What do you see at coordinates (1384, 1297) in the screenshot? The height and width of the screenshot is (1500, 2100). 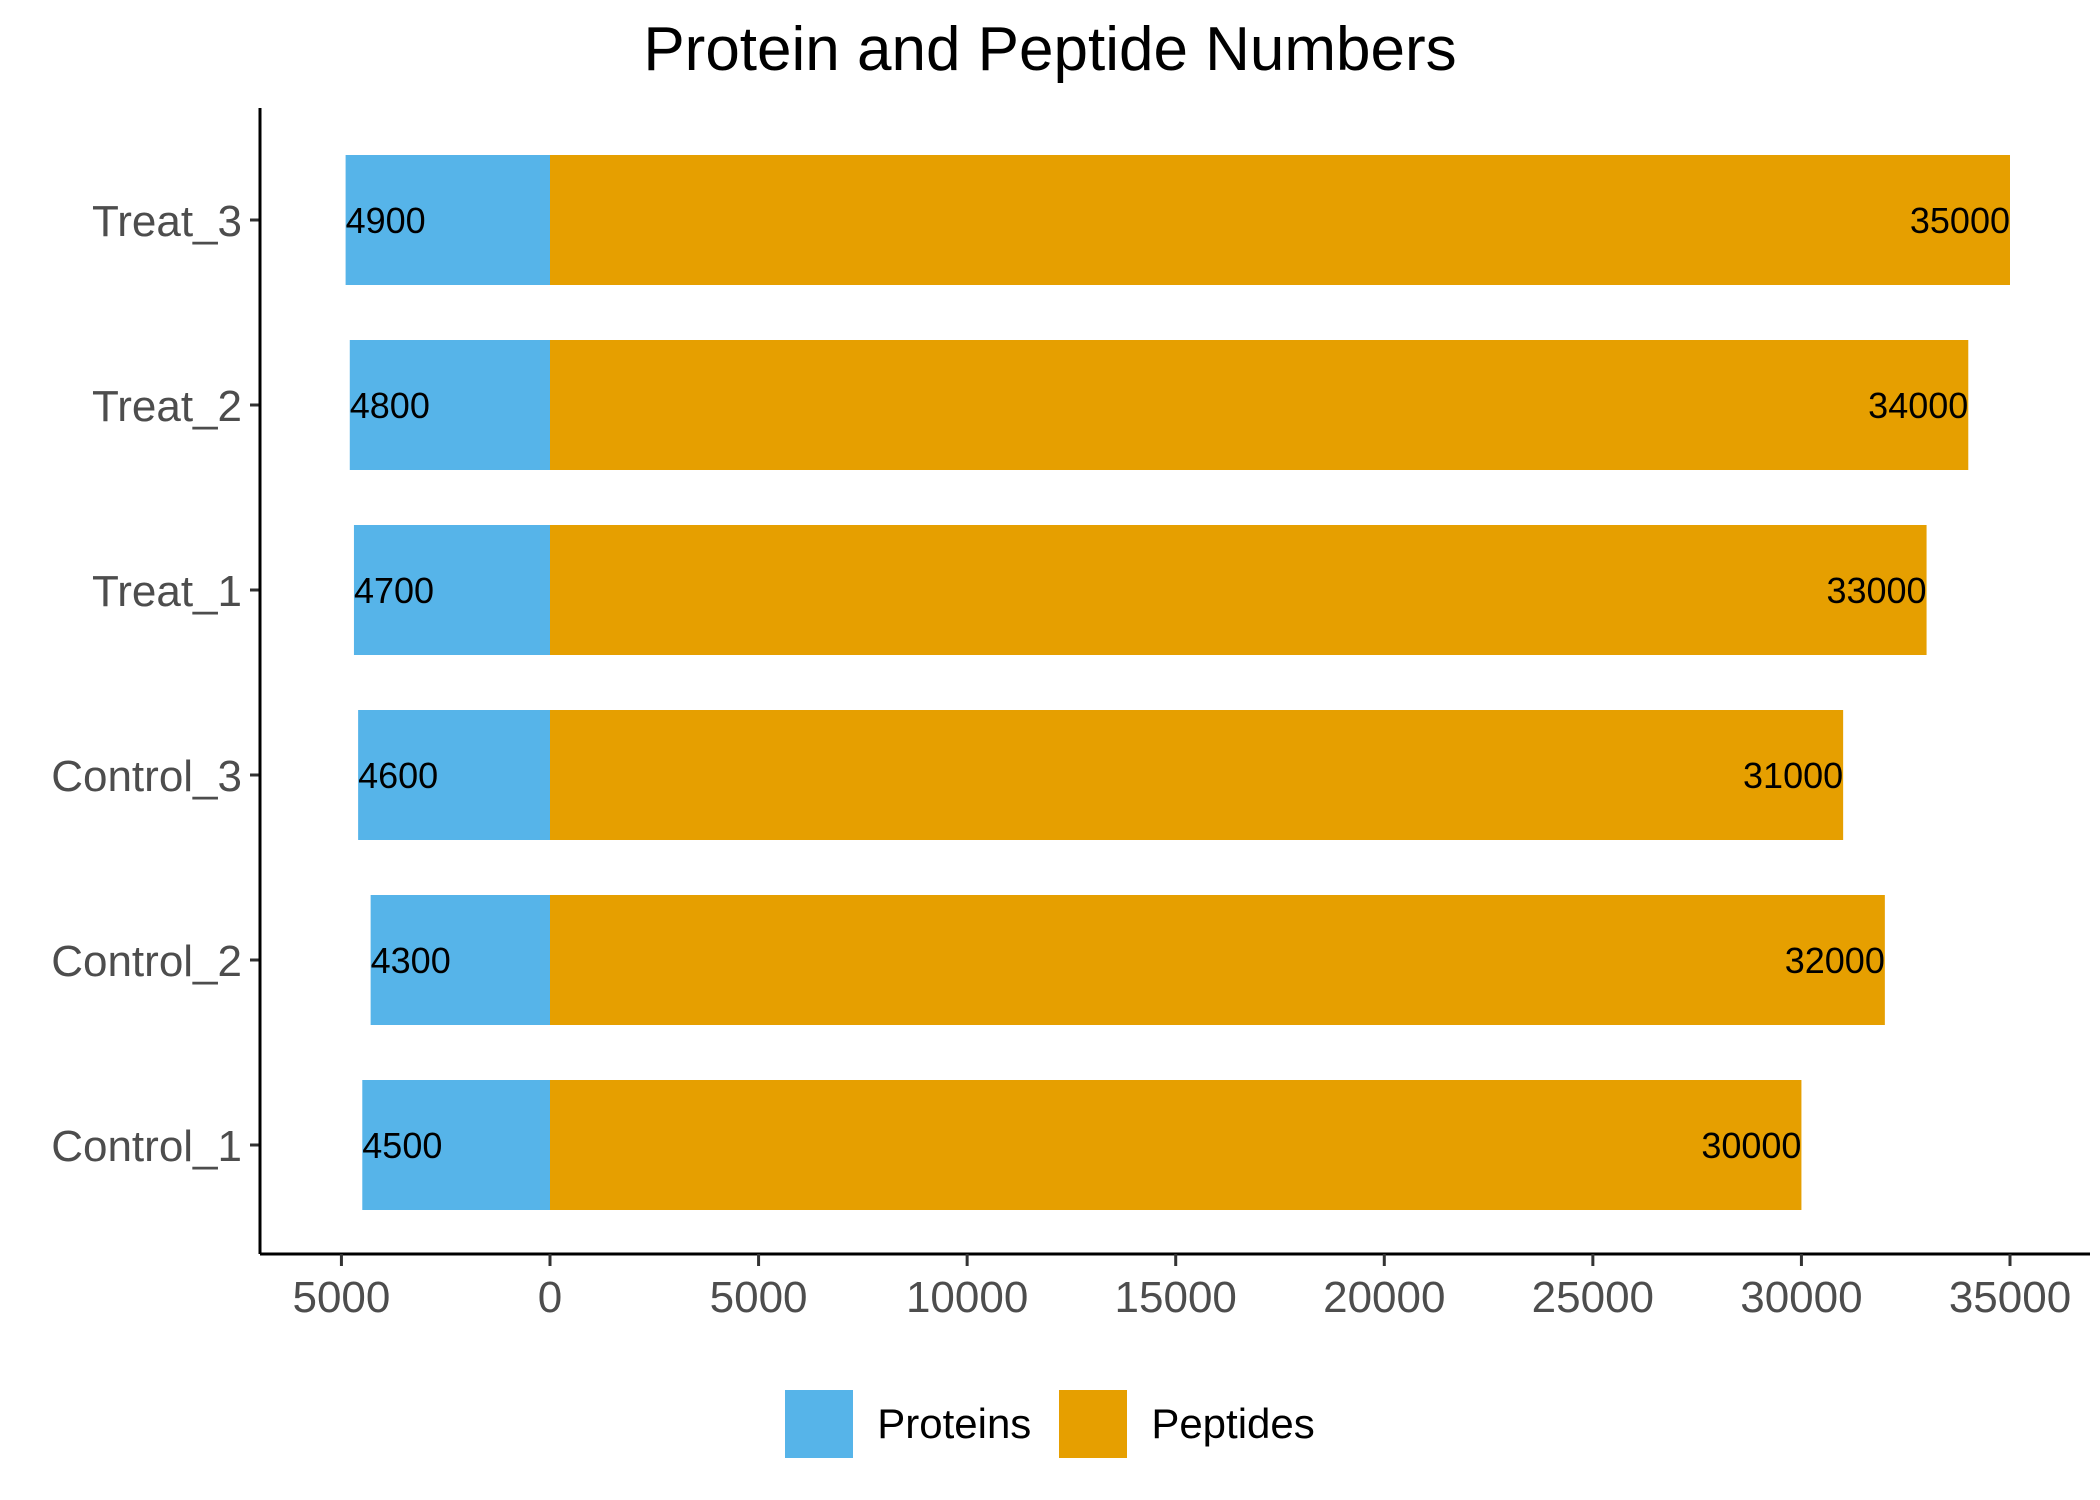 I see `x-tick-label-5: 20000` at bounding box center [1384, 1297].